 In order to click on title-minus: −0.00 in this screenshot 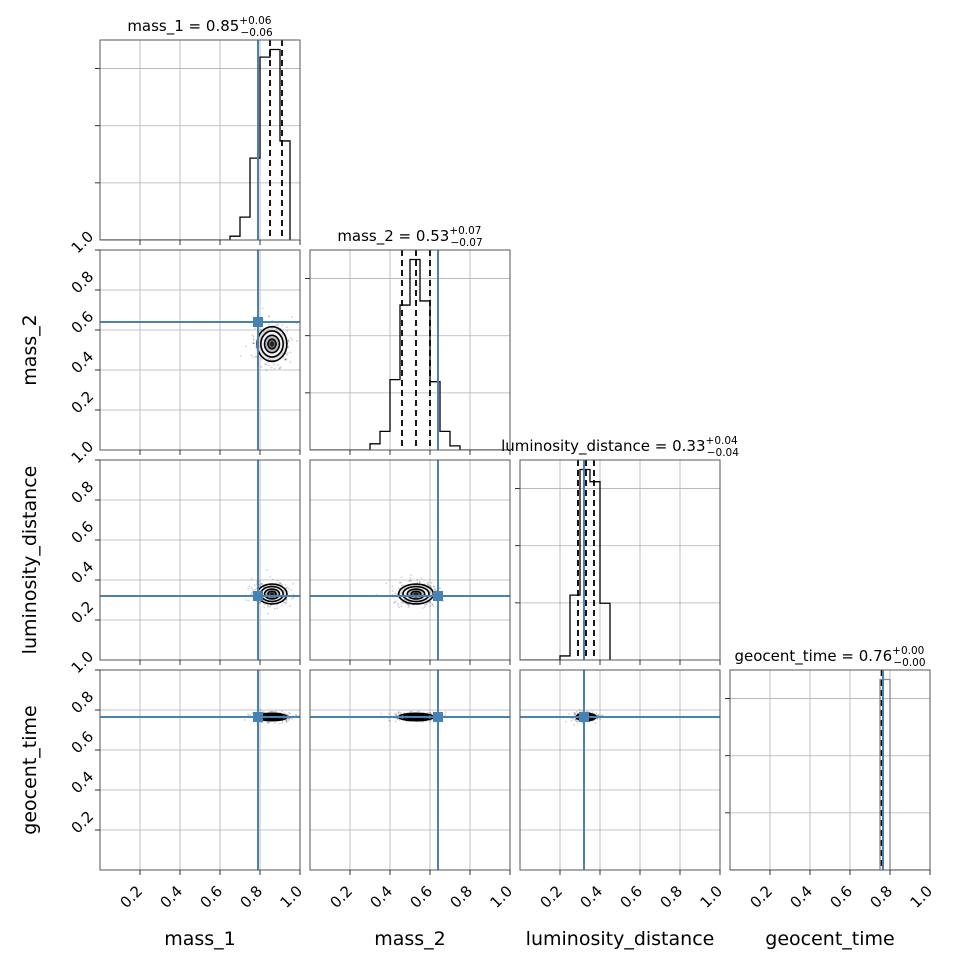, I will do `click(909, 663)`.